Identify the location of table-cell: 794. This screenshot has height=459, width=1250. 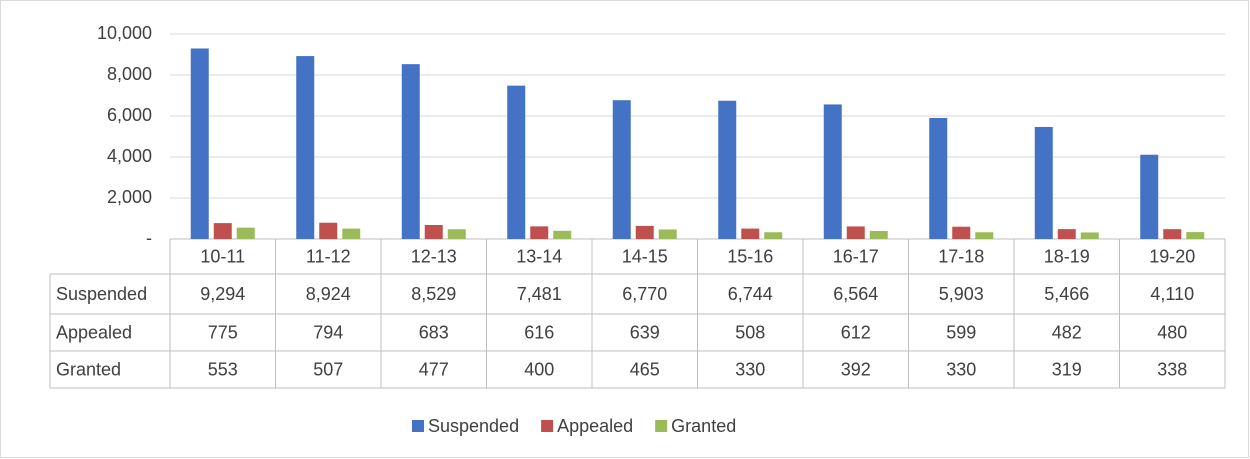
(328, 332).